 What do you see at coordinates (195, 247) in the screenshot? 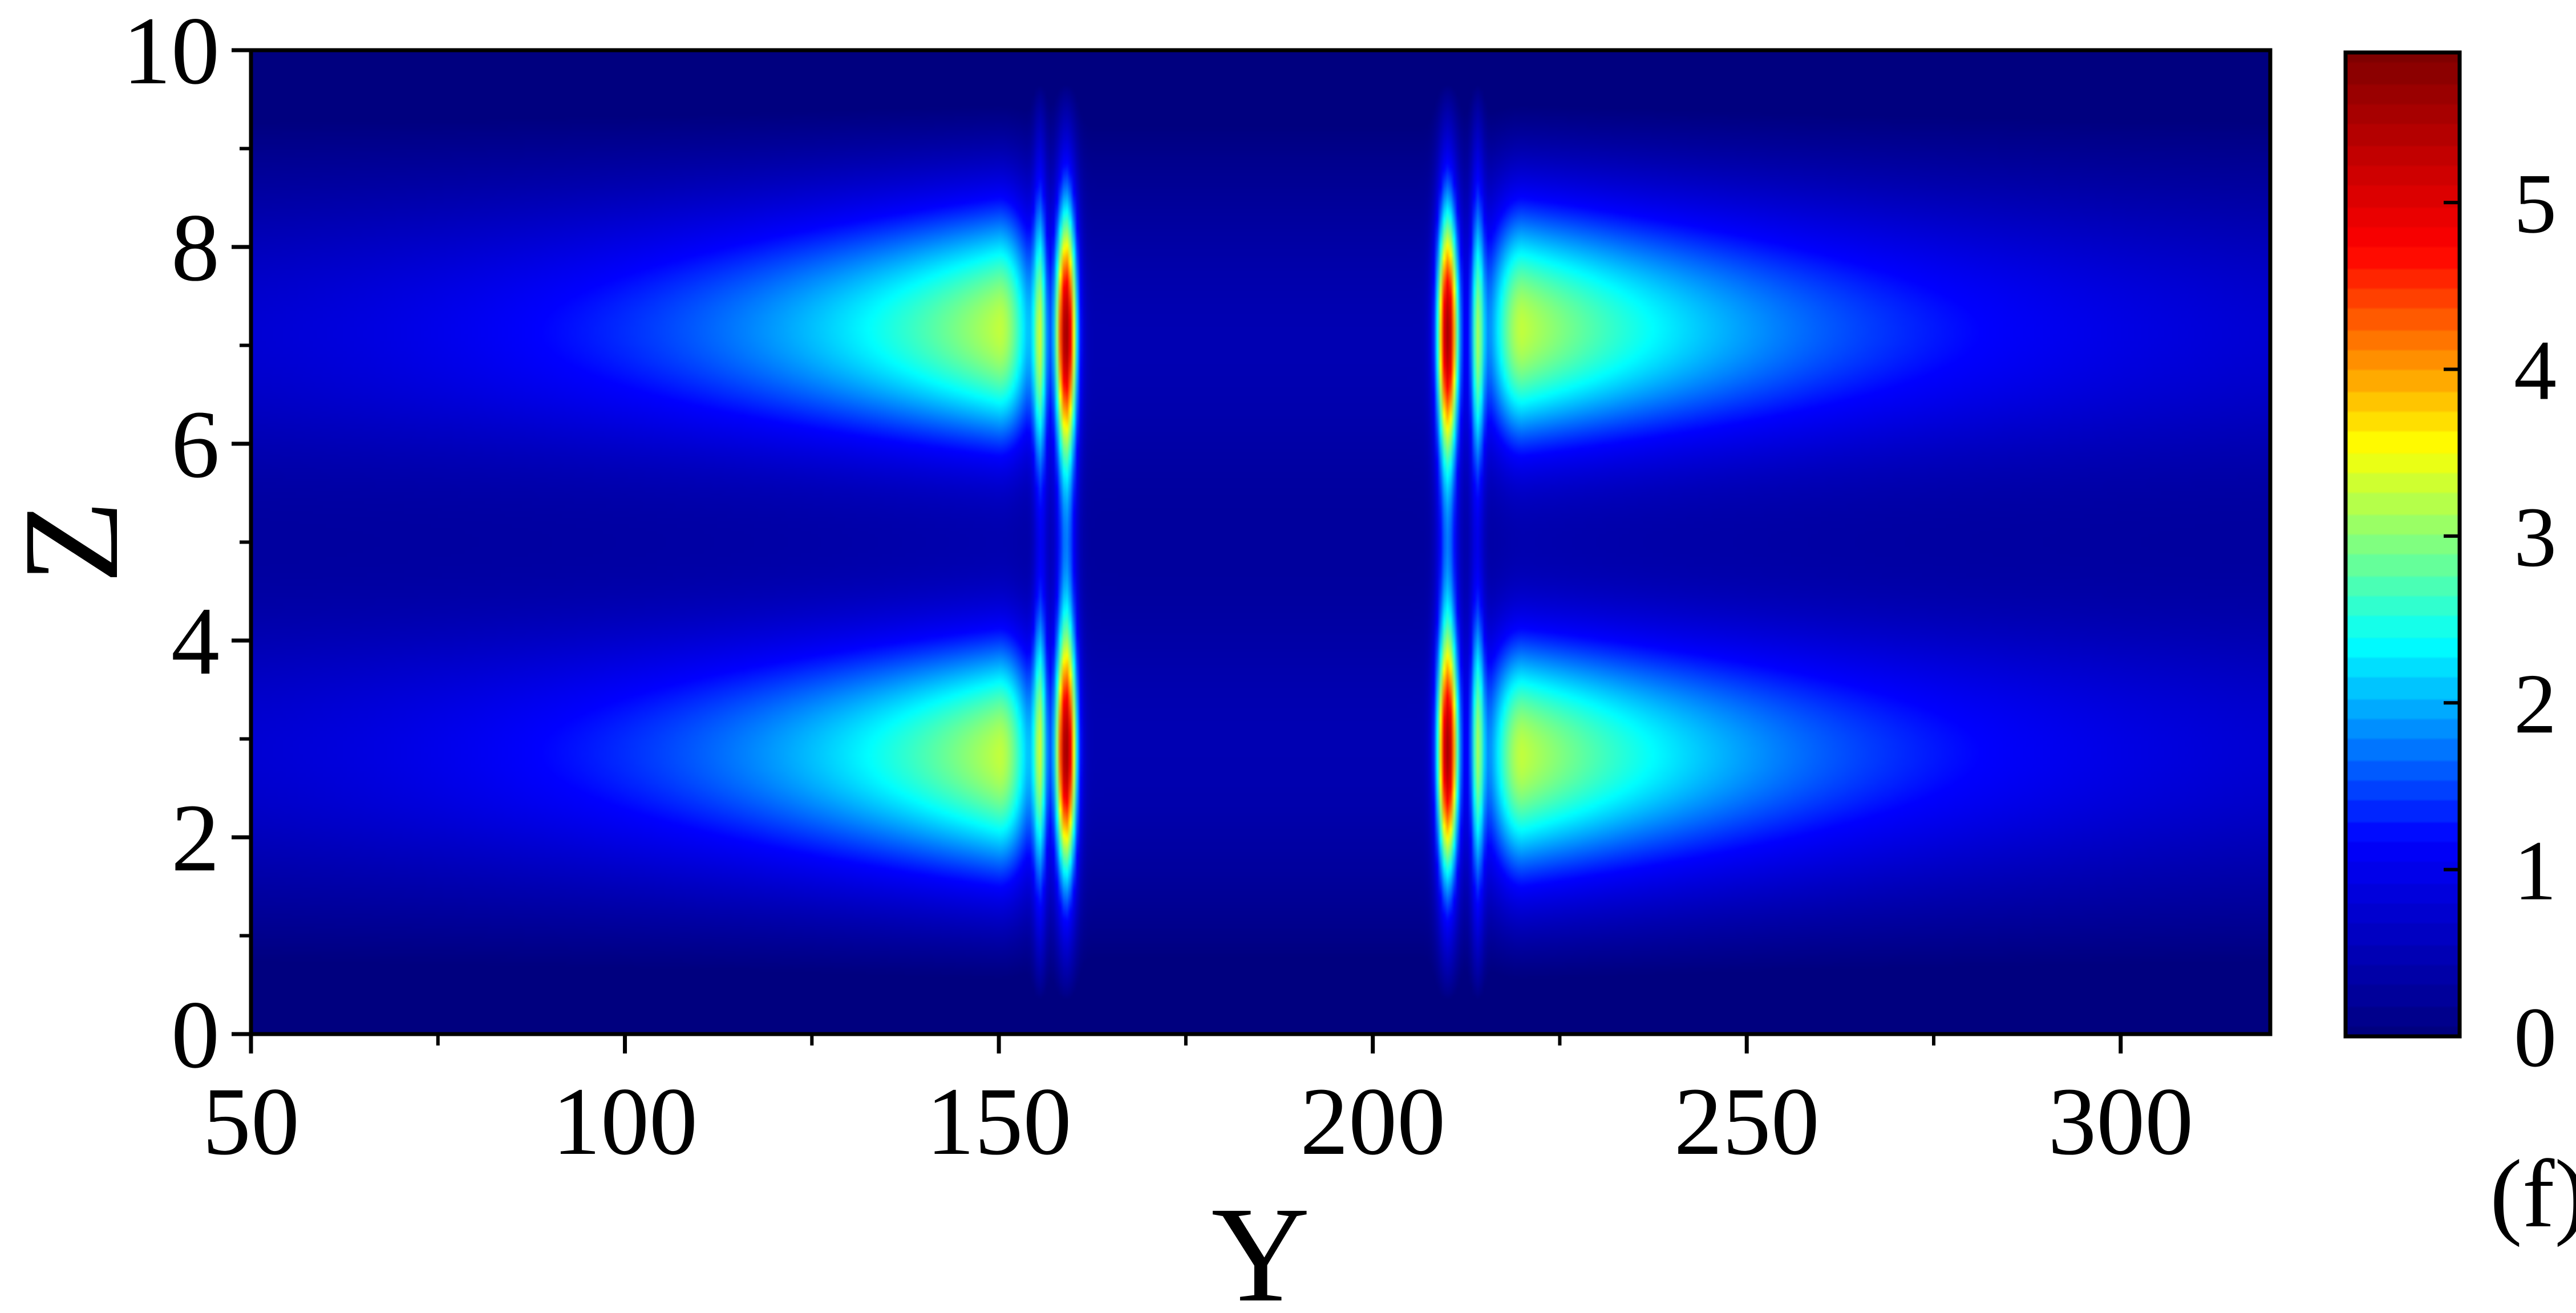
I see `y-tick-label: 8` at bounding box center [195, 247].